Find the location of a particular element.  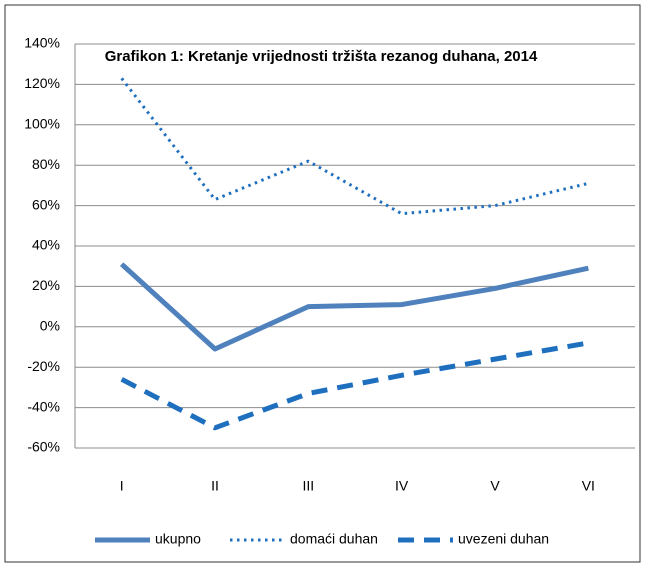

y-tick-label: 120% is located at coordinates (42, 83).